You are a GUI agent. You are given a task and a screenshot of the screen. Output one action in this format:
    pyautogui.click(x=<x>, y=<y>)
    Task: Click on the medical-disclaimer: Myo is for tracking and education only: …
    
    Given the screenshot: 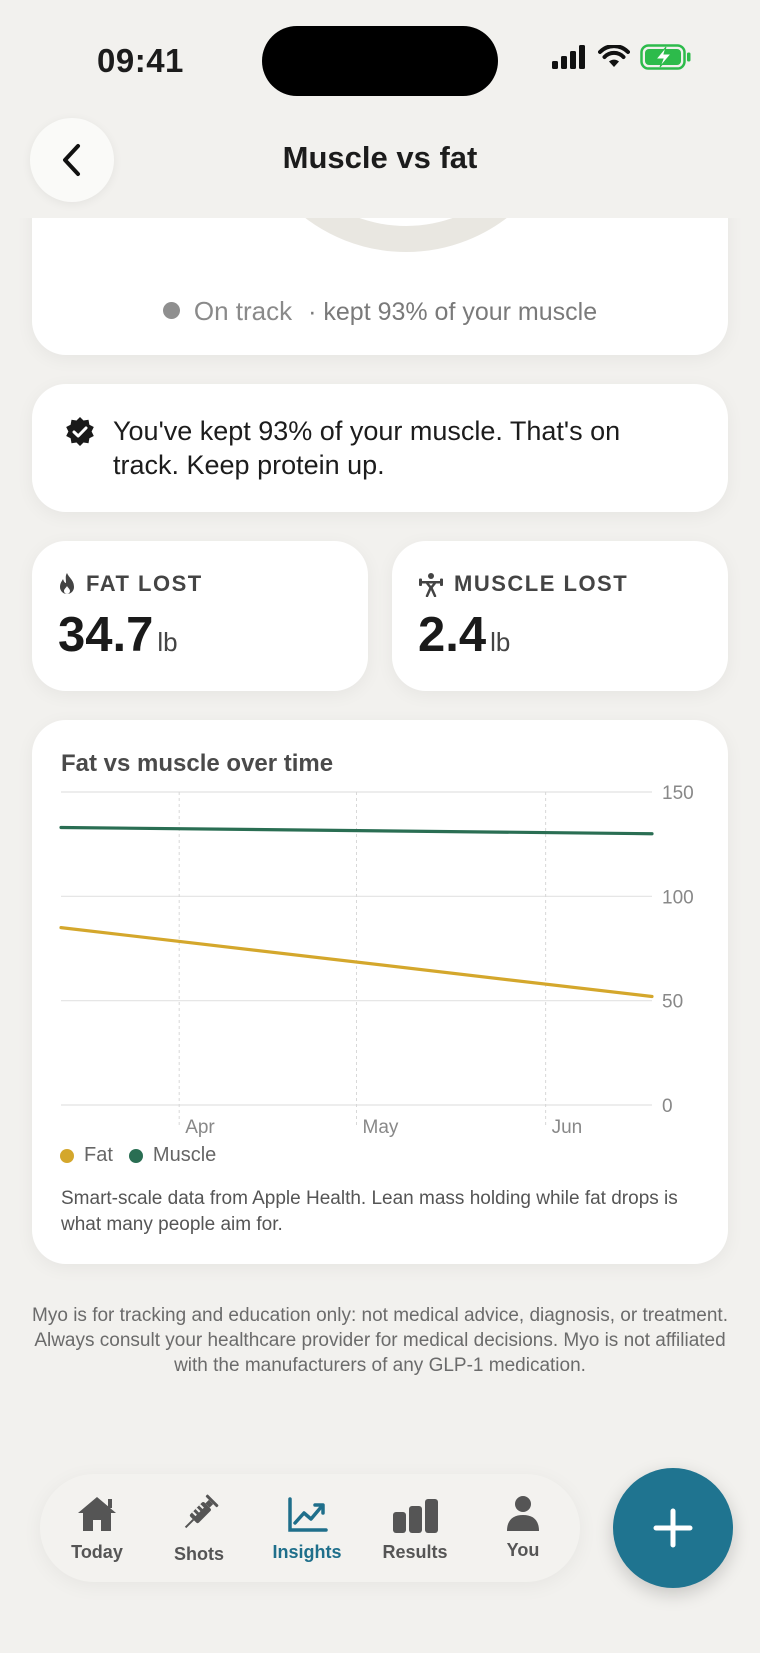 What is the action you would take?
    pyautogui.click(x=380, y=1340)
    